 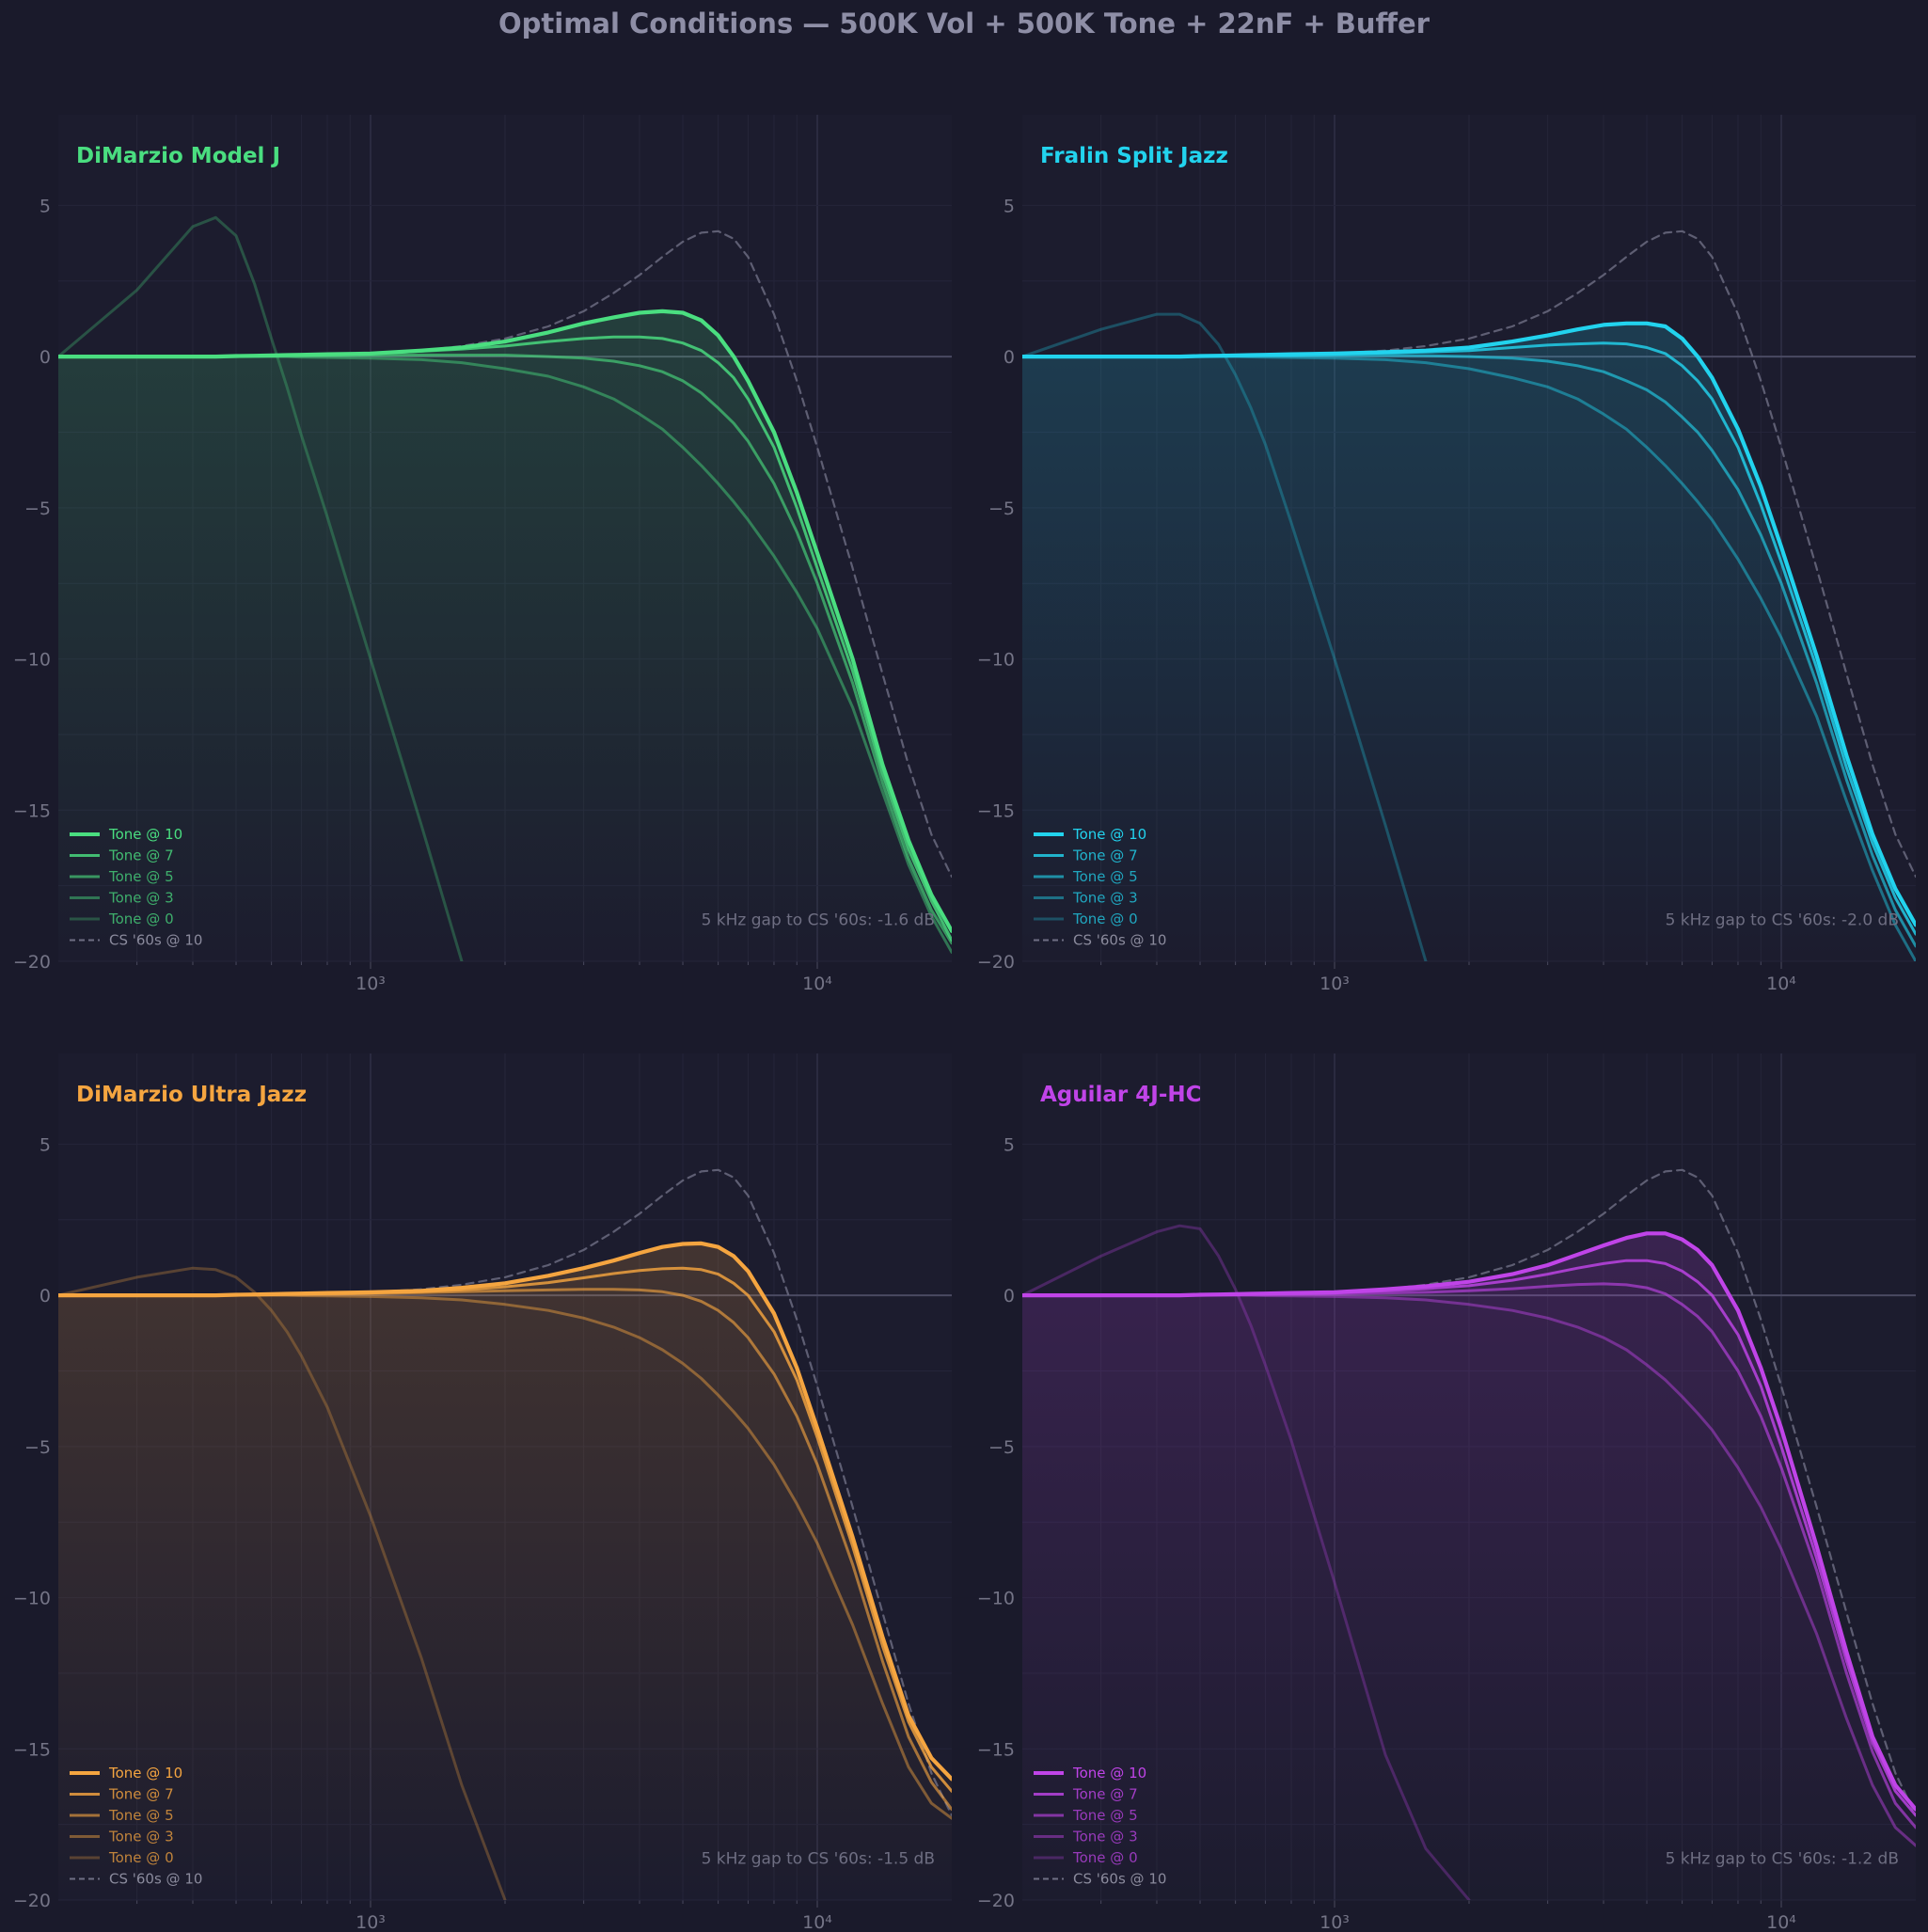 What do you see at coordinates (818, 1858) in the screenshot?
I see `gap-annotation: 5 kHz gap to CS '60s: -1.5 dB` at bounding box center [818, 1858].